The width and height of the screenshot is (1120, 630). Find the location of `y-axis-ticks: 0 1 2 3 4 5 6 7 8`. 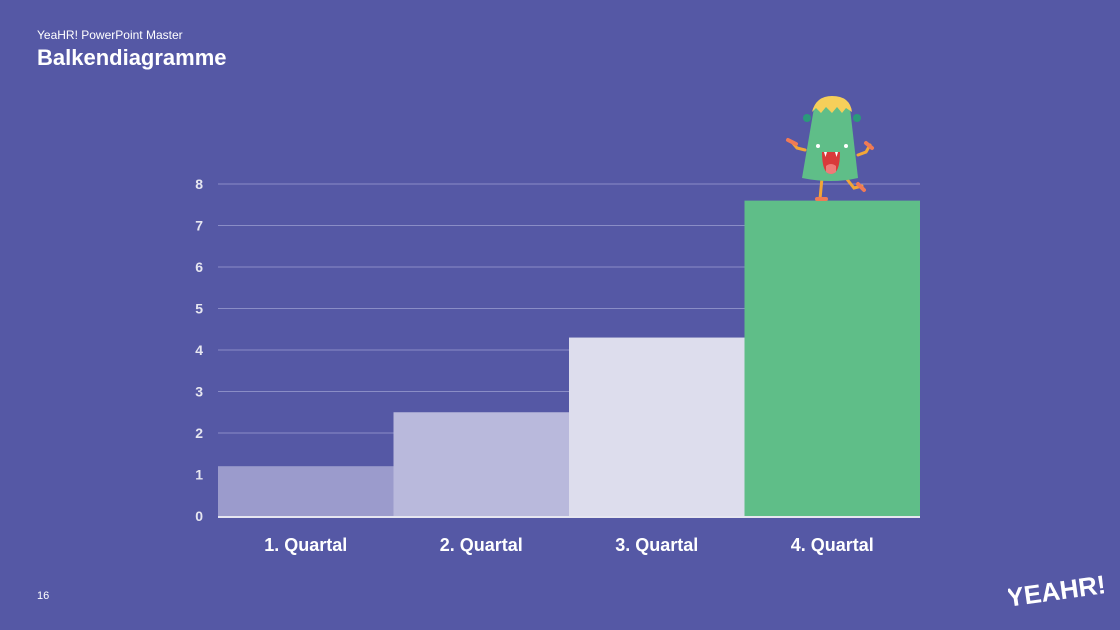

y-axis-ticks: 0 1 2 3 4 5 6 7 8 is located at coordinates (199, 350).